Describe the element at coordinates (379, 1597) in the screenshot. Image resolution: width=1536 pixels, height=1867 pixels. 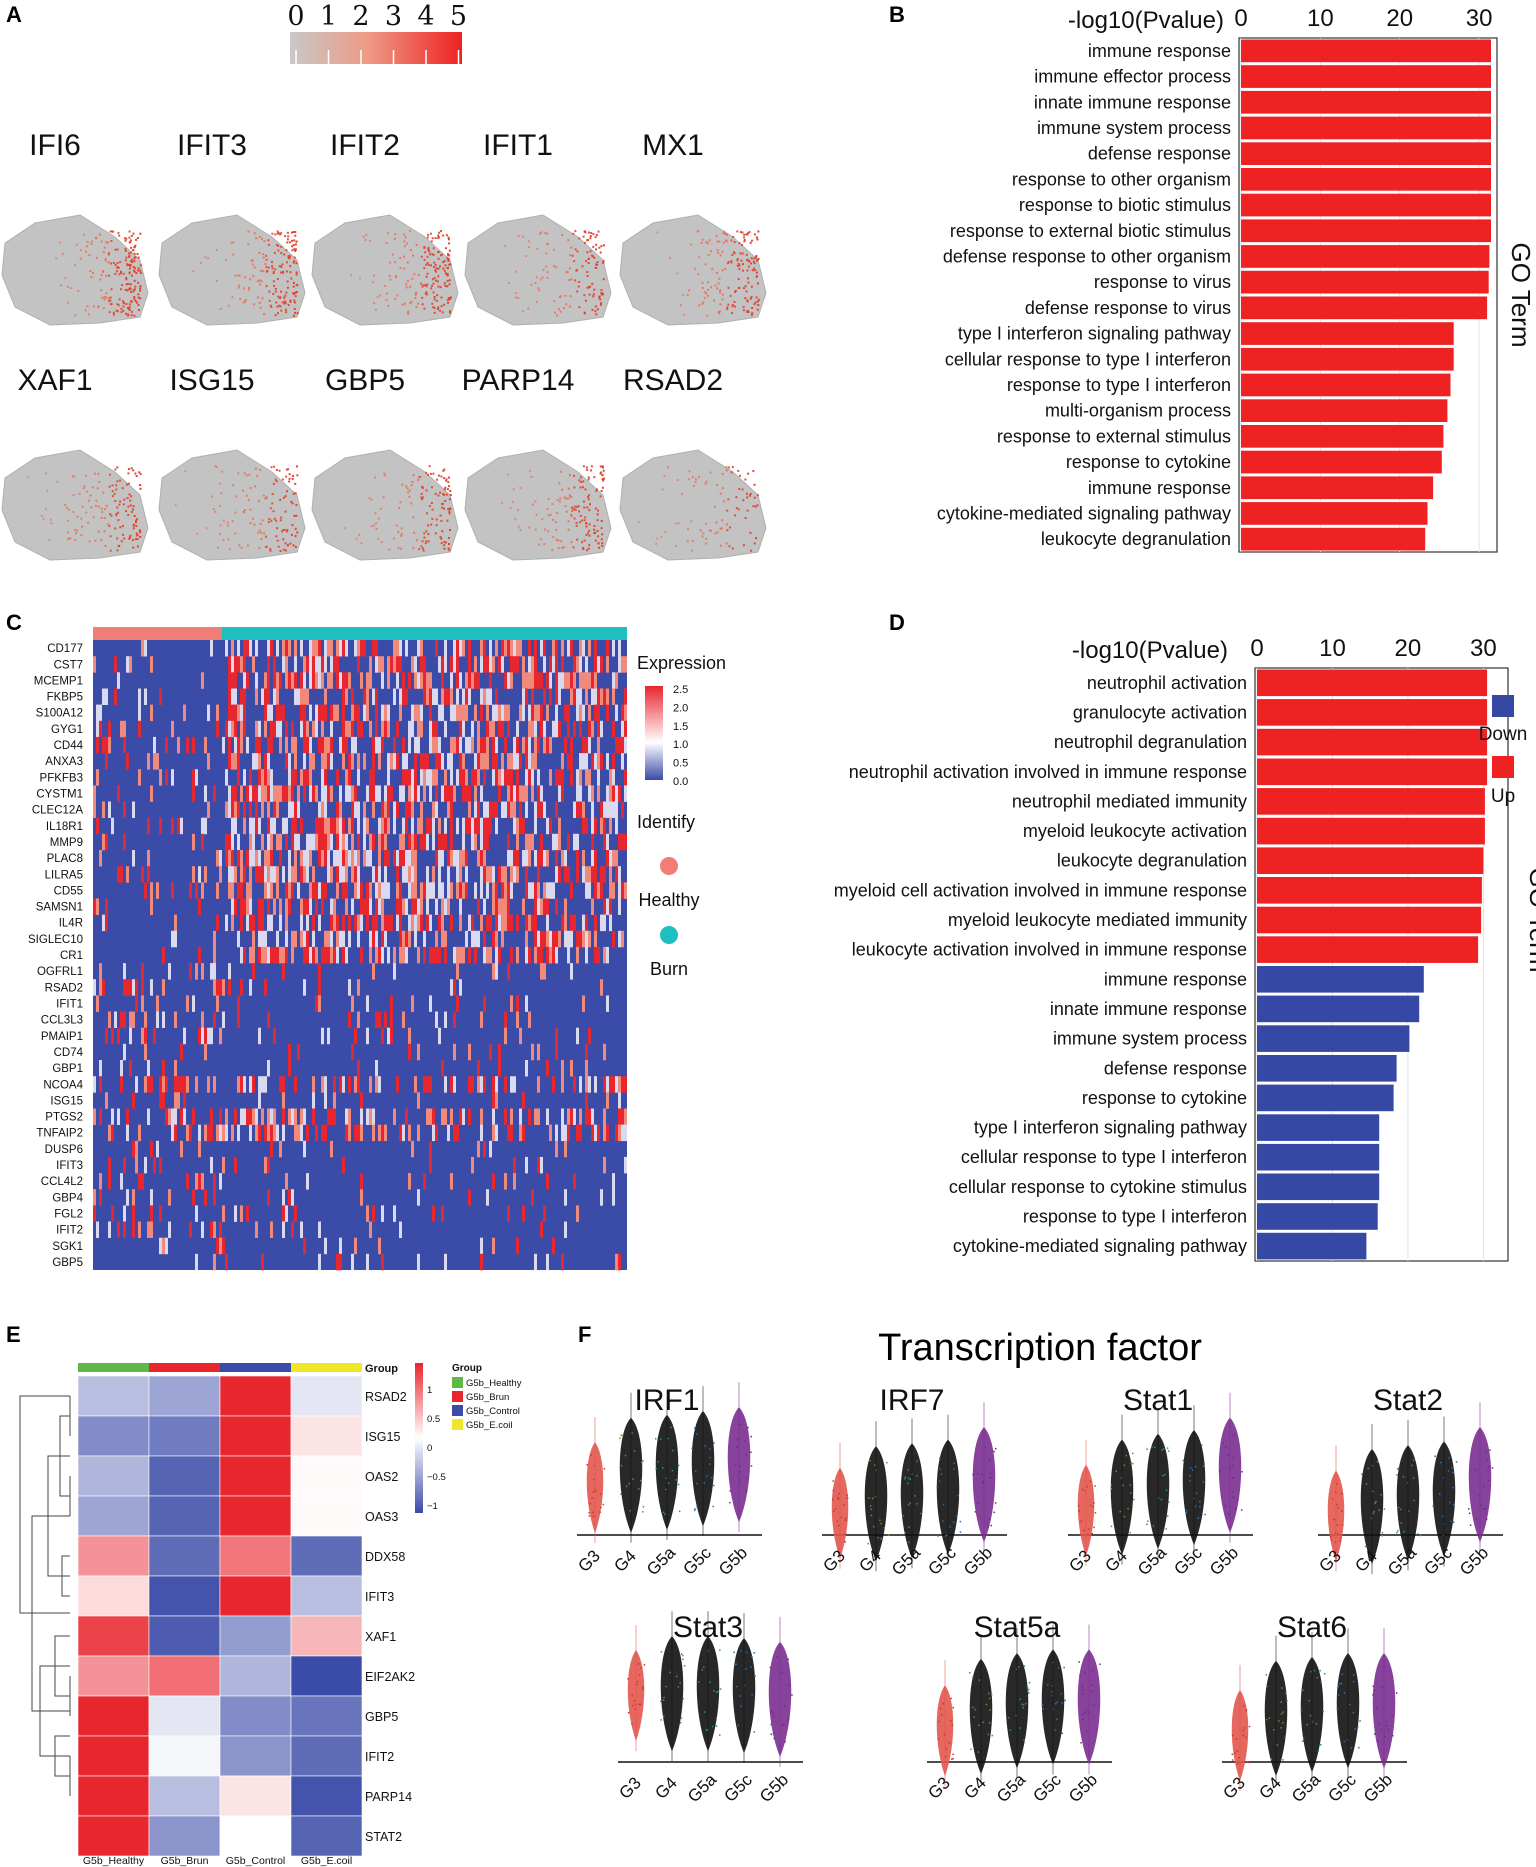
I see `heatmap-row-label: IFIT3` at that location.